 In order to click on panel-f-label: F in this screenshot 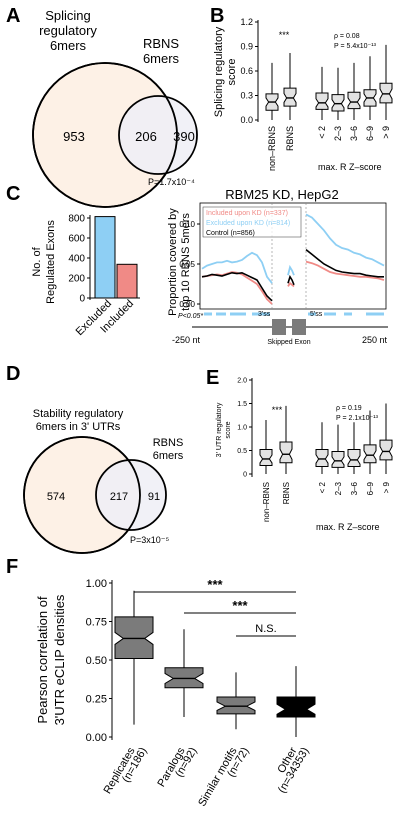, I will do `click(12, 567)`.